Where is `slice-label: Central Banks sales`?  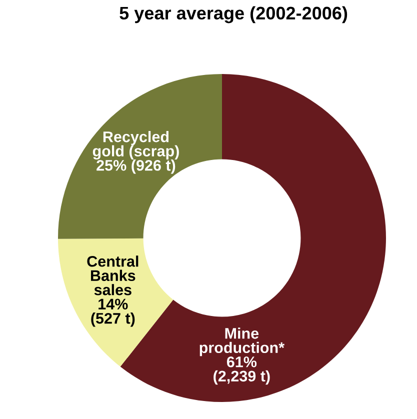
slice-label: Central Banks sales is located at coordinates (112, 276).